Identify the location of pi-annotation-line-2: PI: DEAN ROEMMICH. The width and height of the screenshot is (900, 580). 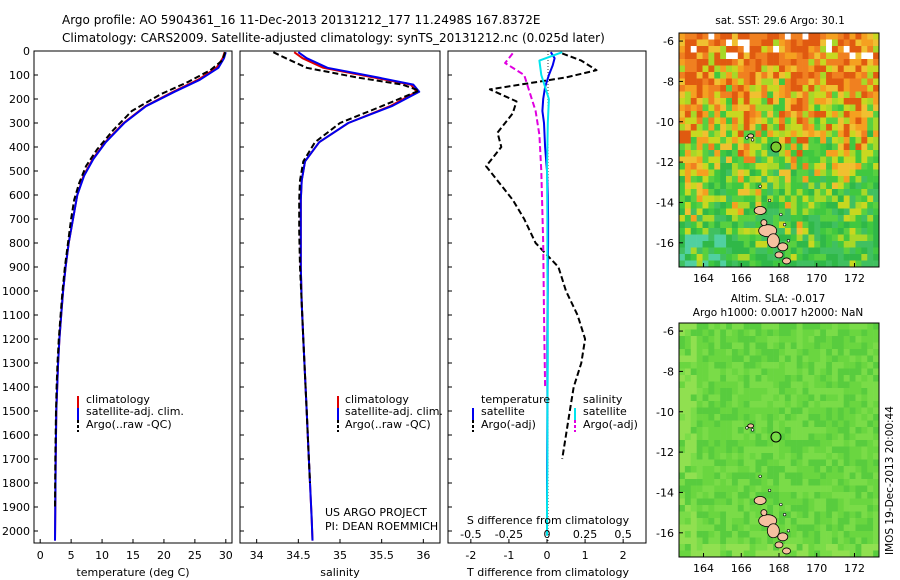
(381, 526).